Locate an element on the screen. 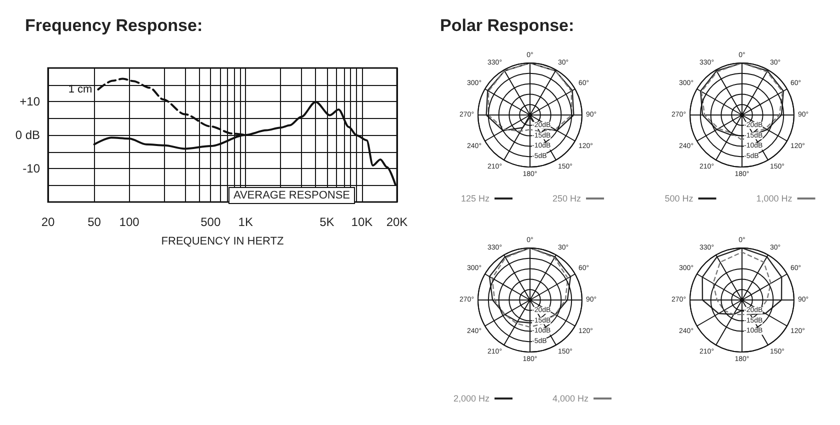 The height and width of the screenshot is (425, 840). legend-label: 2,000 Hz is located at coordinates (471, 399).